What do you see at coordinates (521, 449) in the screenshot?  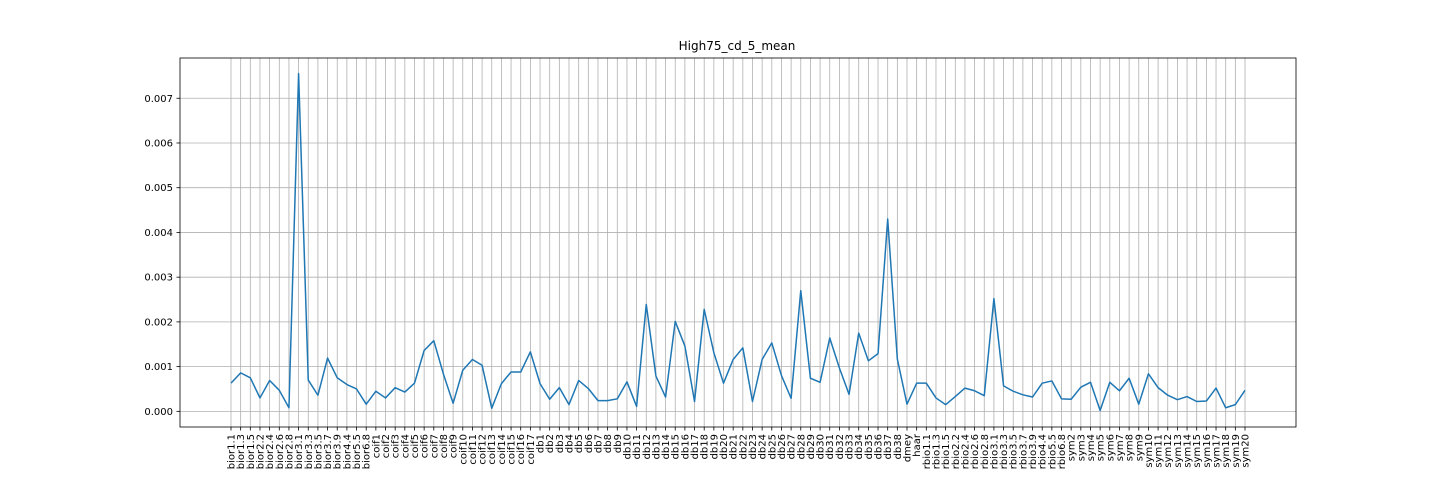 I see `x-tick-label: coif16` at bounding box center [521, 449].